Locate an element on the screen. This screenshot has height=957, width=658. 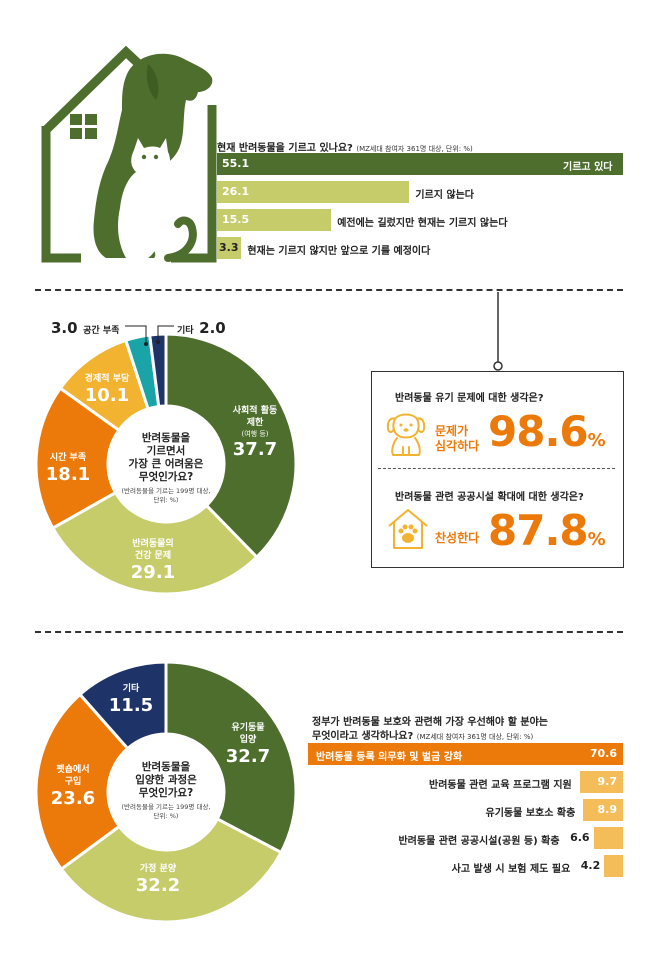
chart3-label-home: 가정 분양 32.2 is located at coordinates (158, 880).